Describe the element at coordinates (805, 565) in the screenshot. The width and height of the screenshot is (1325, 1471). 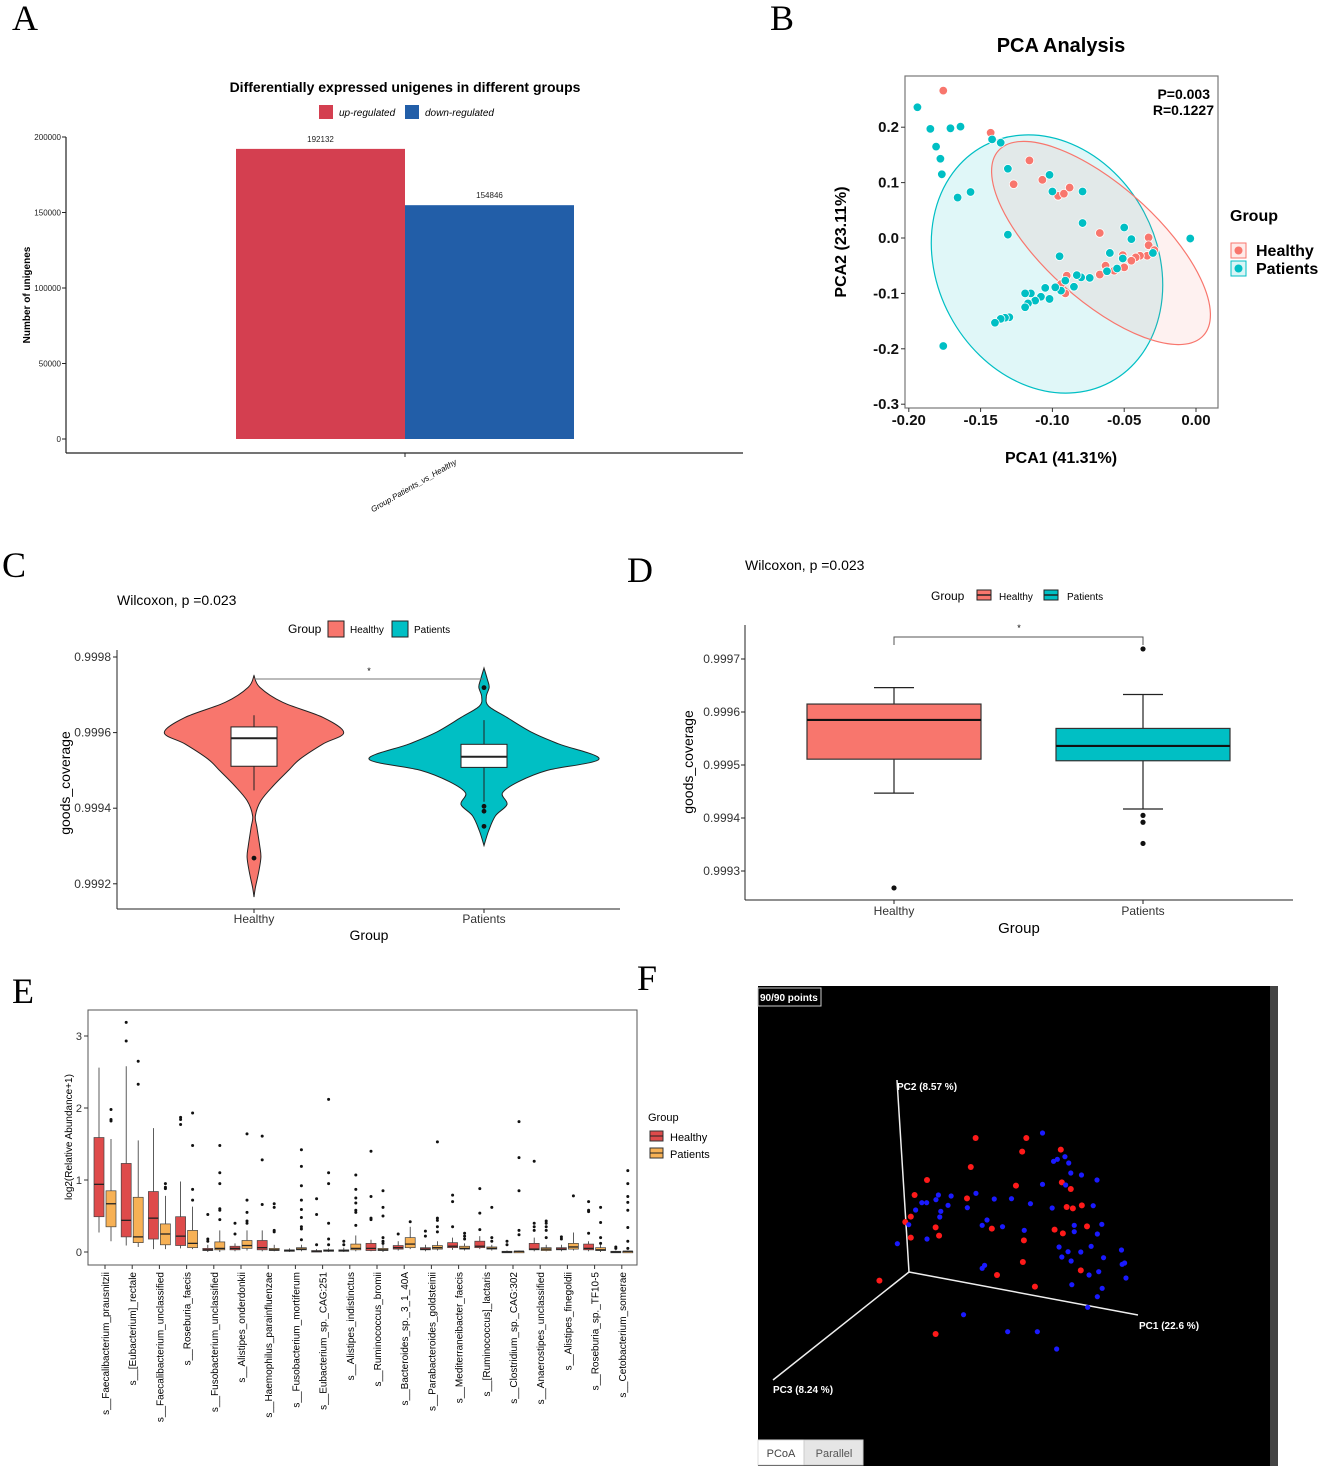
I see `test-result-title: Wilcoxon, p =0.023` at that location.